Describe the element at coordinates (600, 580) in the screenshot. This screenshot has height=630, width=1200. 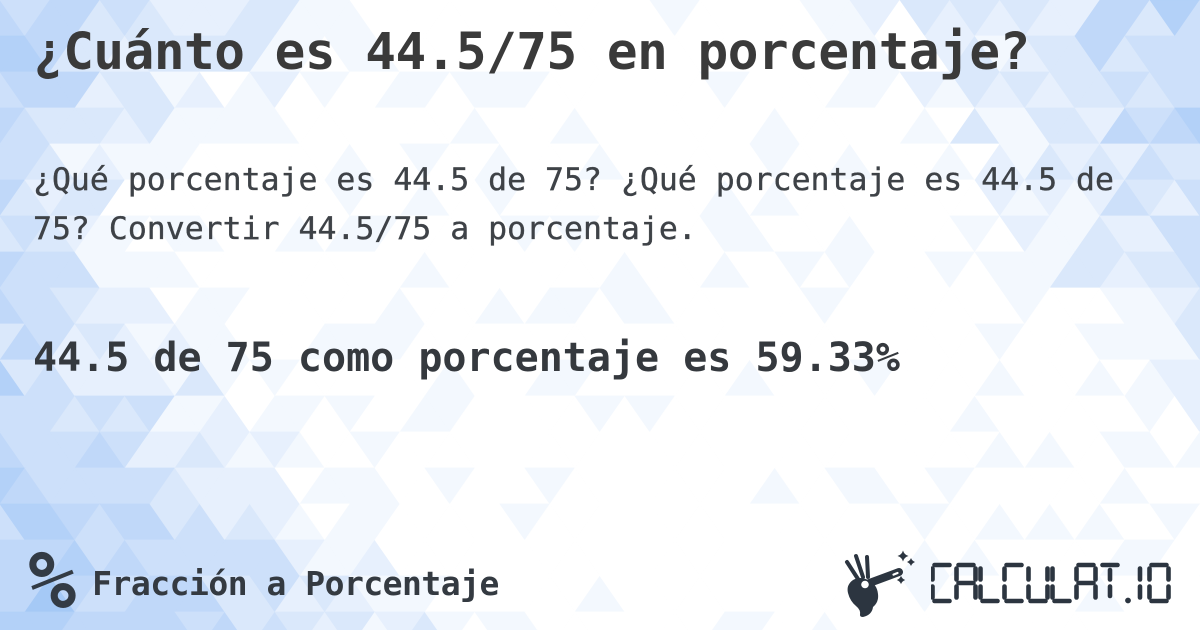
I see `footer: % Fracción a Porcentaje` at that location.